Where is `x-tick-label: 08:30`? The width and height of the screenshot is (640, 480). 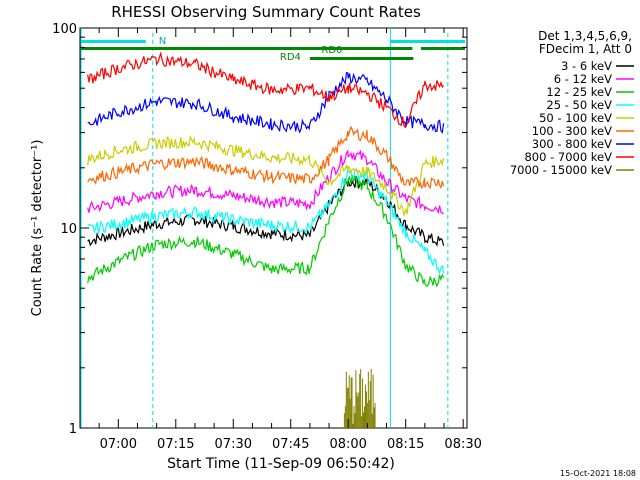
x-tick-label: 08:30 is located at coordinates (462, 444).